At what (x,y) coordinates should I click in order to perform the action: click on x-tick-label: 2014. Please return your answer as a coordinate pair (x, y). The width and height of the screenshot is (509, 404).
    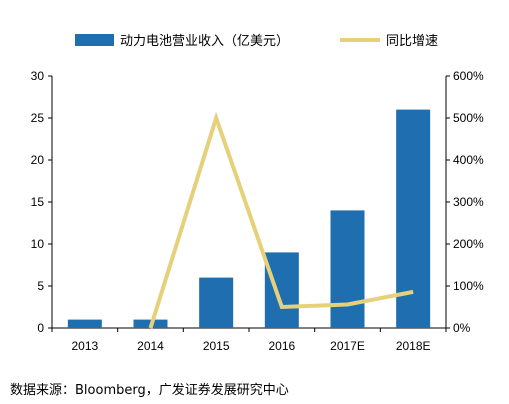
    Looking at the image, I should click on (150, 346).